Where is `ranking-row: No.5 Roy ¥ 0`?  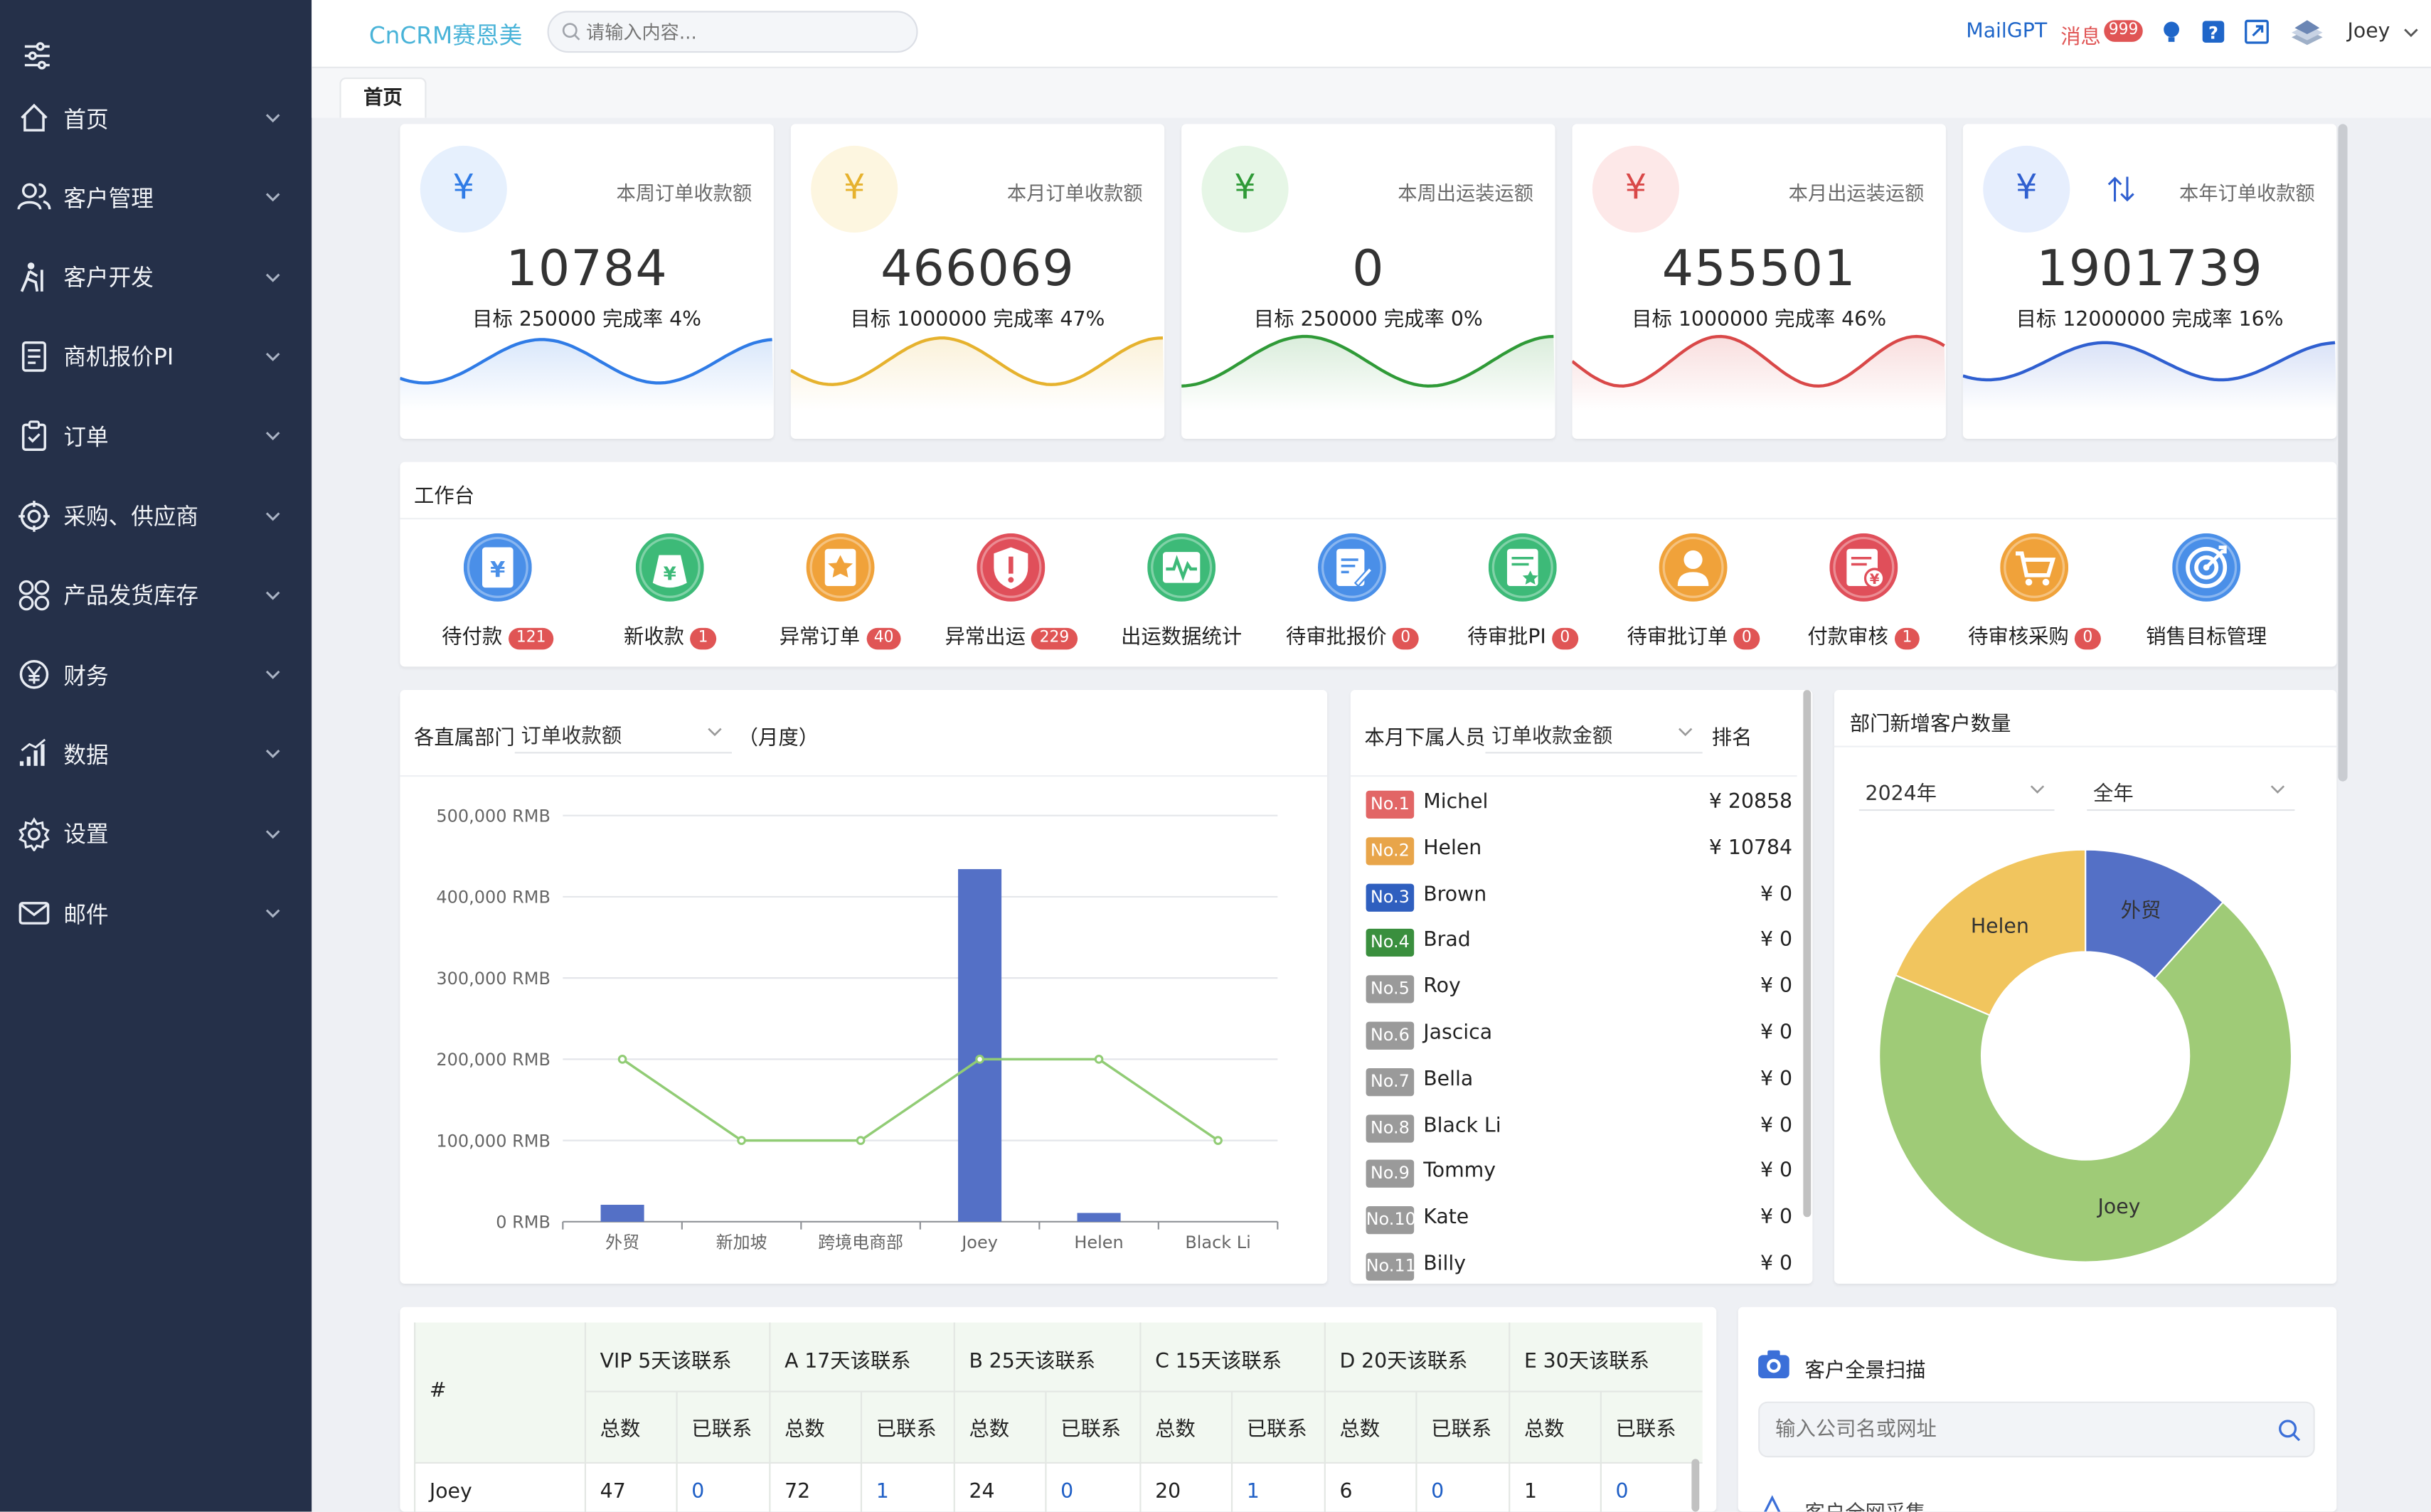 ranking-row: No.5 Roy ¥ 0 is located at coordinates (1579, 989).